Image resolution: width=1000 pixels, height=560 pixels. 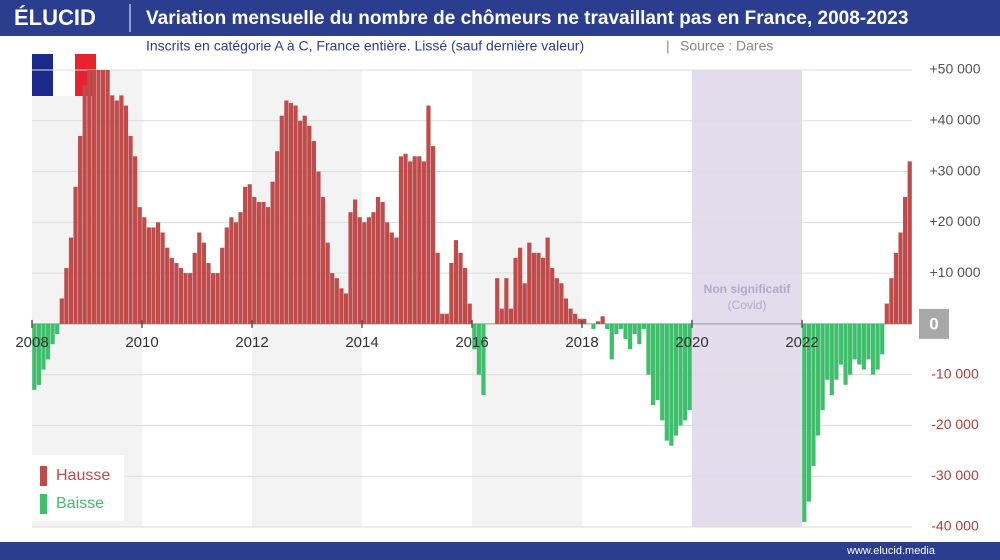 I want to click on x-tick-label: 2010, so click(x=141, y=342).